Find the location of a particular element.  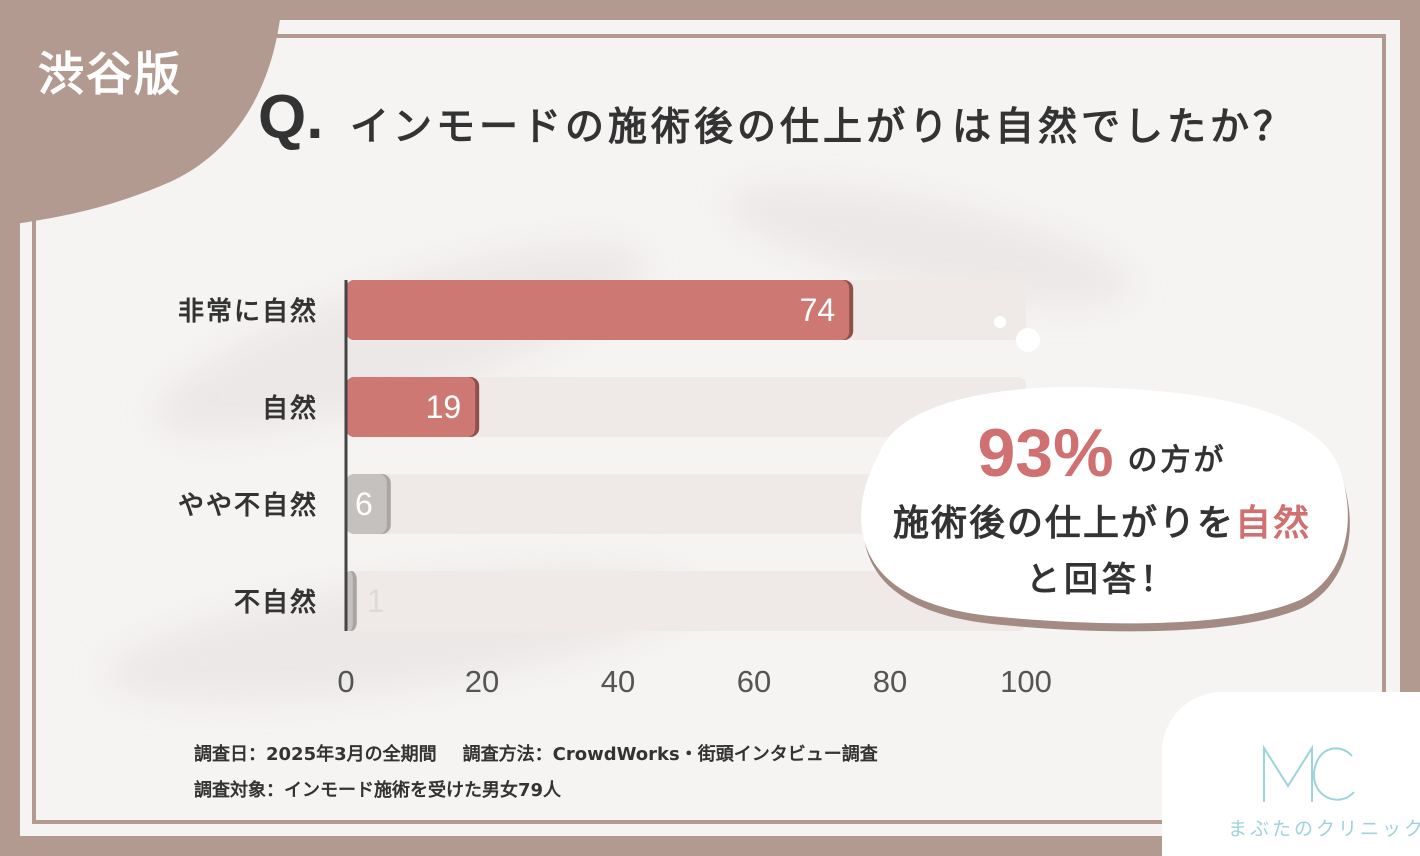

bar-value-label: 1 is located at coordinates (376, 601).